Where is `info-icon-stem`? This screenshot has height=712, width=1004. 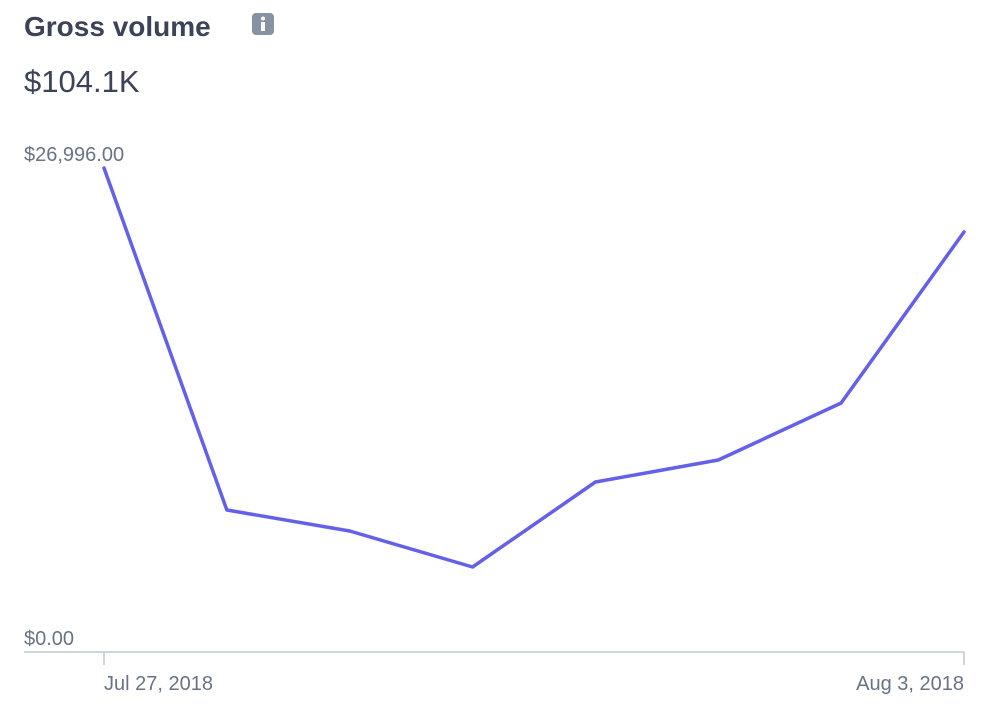
info-icon-stem is located at coordinates (263, 26).